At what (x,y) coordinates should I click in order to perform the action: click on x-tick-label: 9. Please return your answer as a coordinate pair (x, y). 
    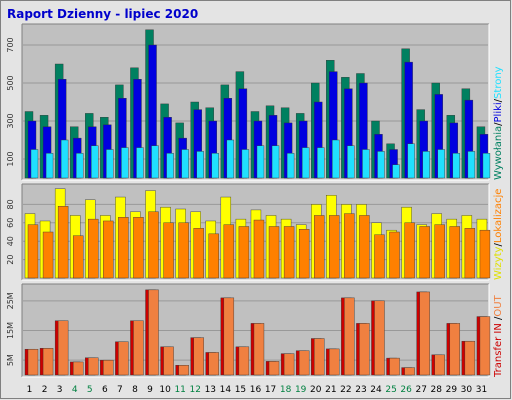
    Looking at the image, I should click on (150, 390).